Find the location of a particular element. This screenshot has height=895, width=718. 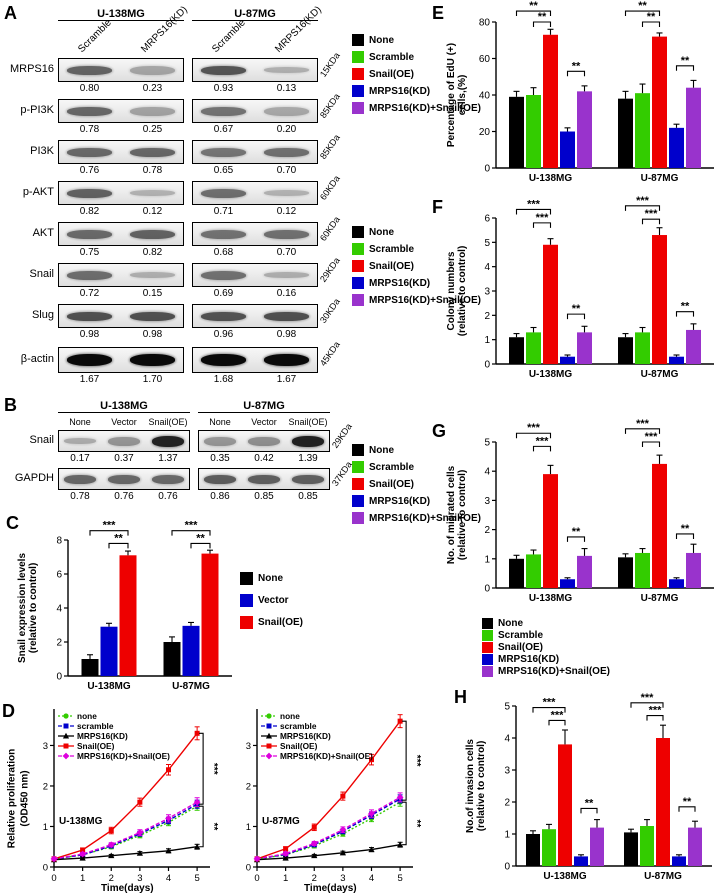

x-tick-label: 2 is located at coordinates (111, 878).